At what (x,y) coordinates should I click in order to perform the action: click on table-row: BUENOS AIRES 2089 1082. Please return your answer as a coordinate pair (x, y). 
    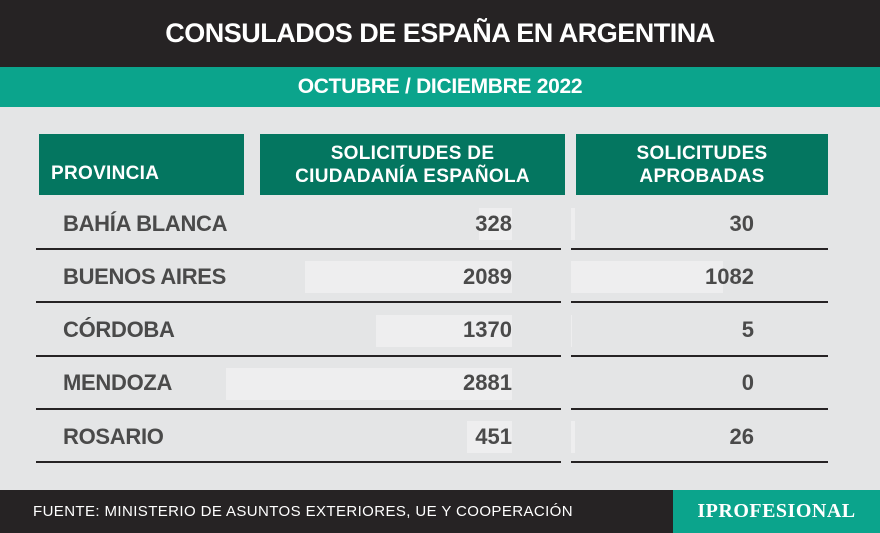
    Looking at the image, I should click on (440, 277).